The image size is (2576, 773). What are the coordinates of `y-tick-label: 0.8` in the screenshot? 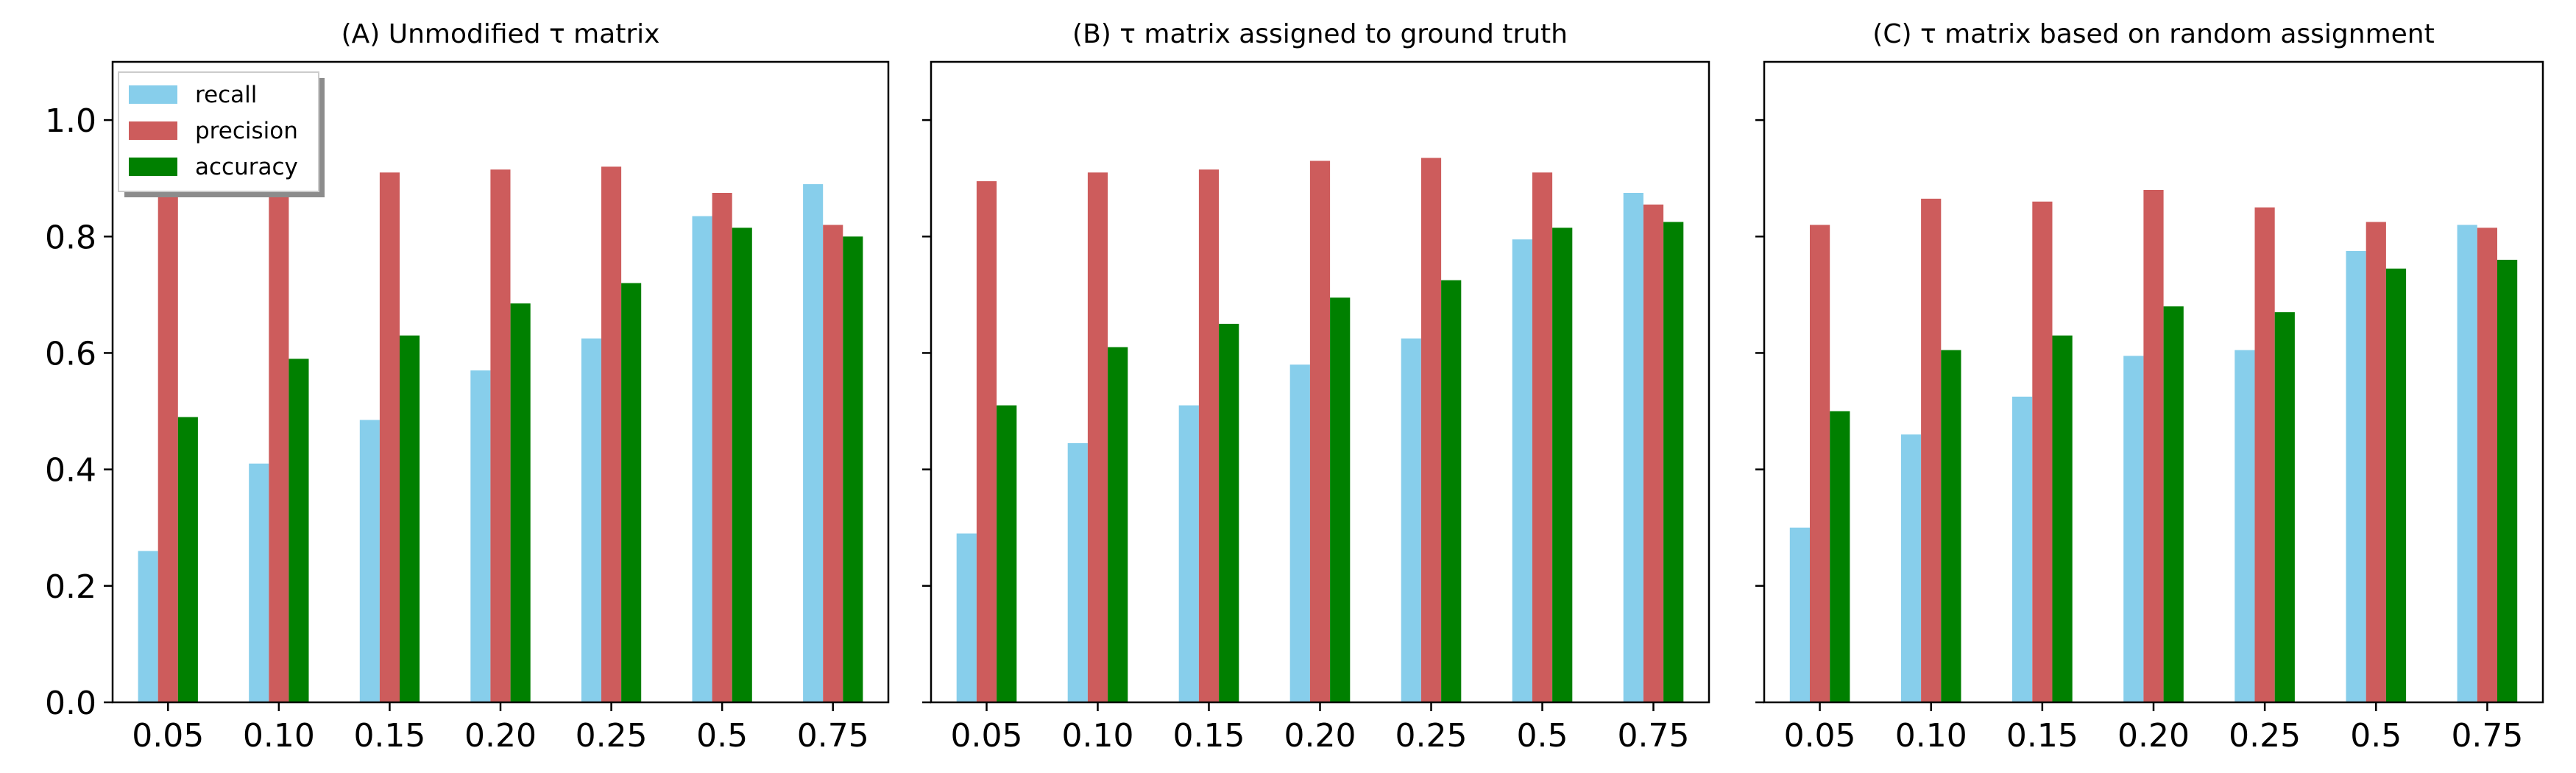 It's located at (70, 237).